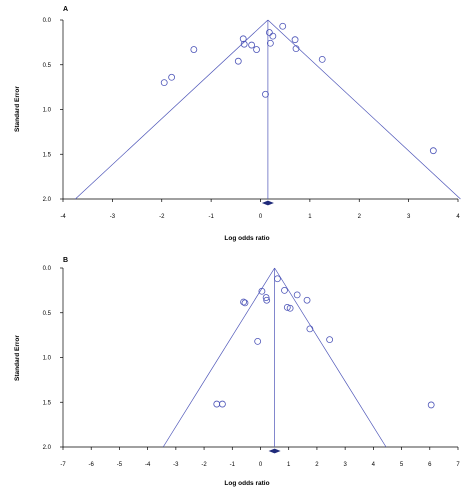  Describe the element at coordinates (458, 465) in the screenshot. I see `x-tick-label: 7` at that location.